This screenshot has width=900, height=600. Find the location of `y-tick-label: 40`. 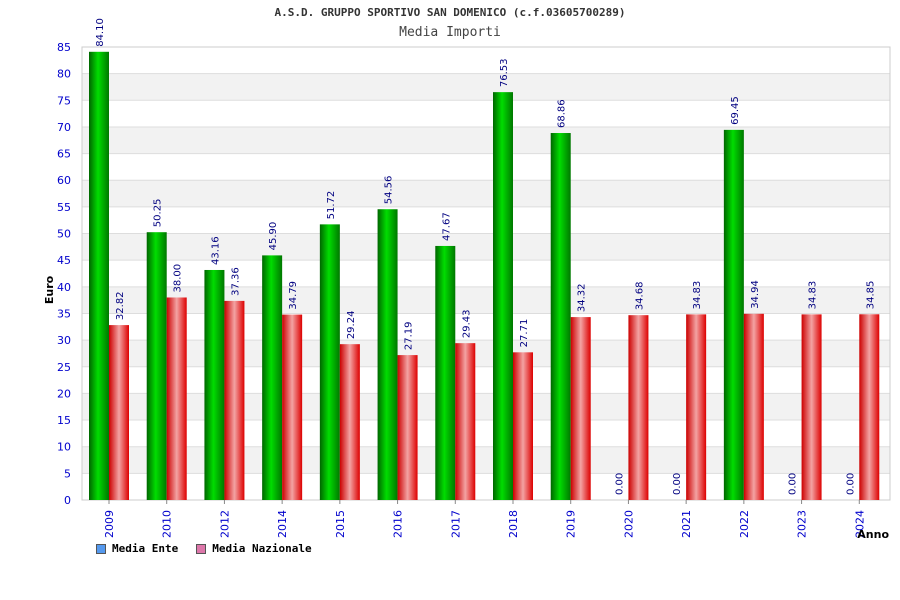

y-tick-label: 40 is located at coordinates (64, 287).